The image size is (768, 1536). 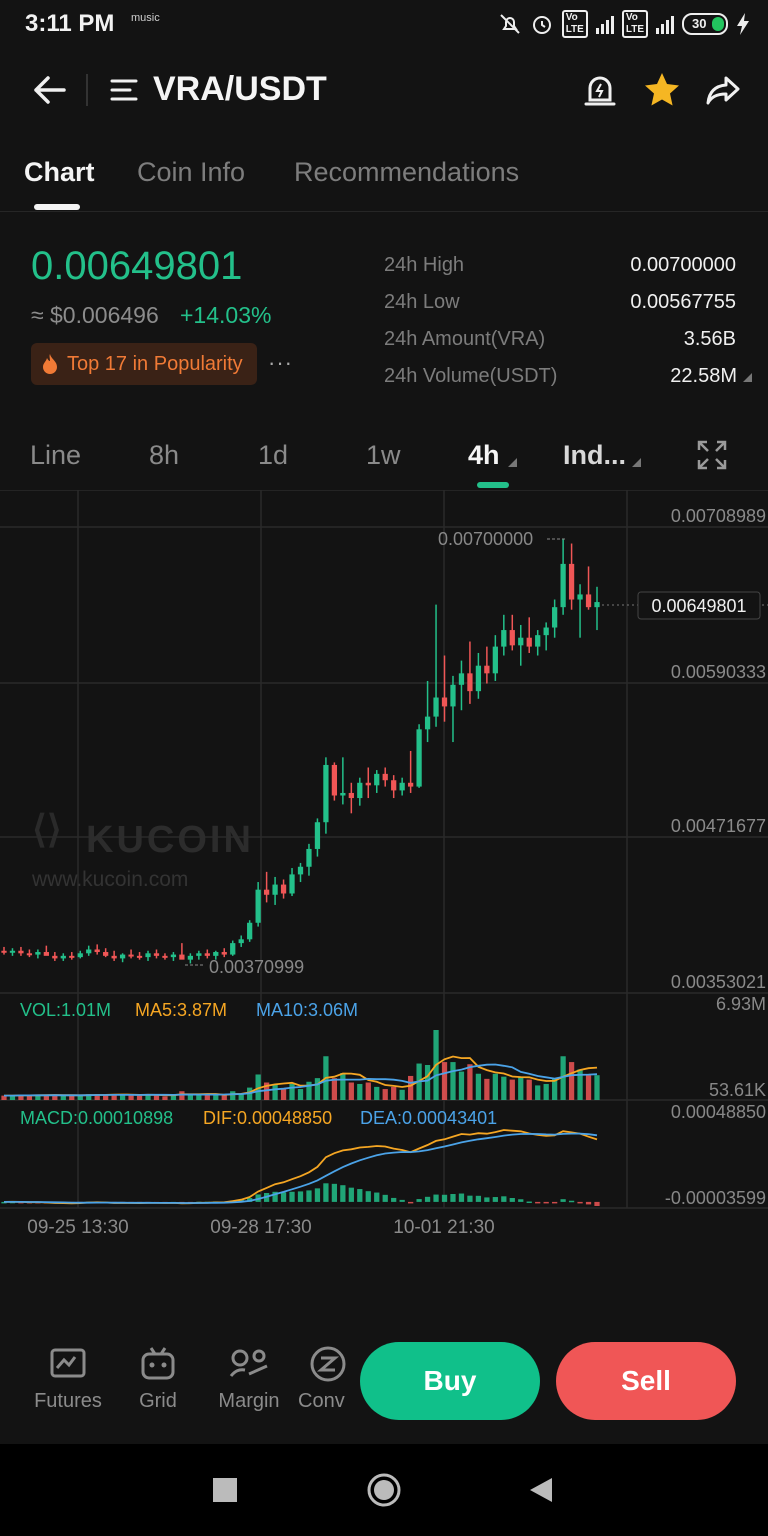 What do you see at coordinates (273, 455) in the screenshot?
I see `timeframe-1d: 1d` at bounding box center [273, 455].